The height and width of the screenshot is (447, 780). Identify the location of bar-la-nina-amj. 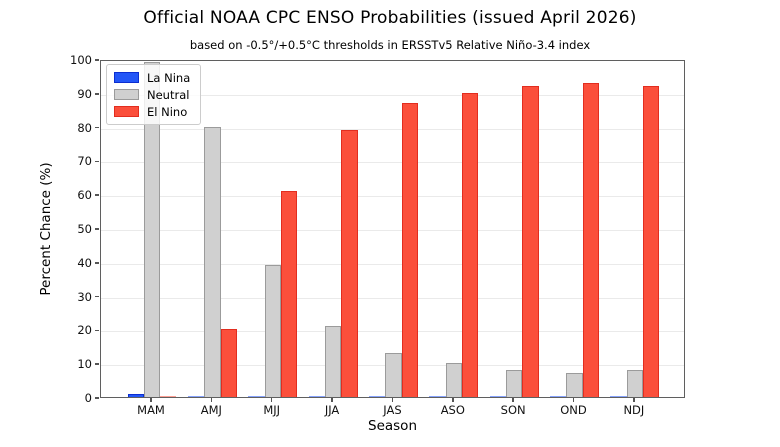
(196, 396).